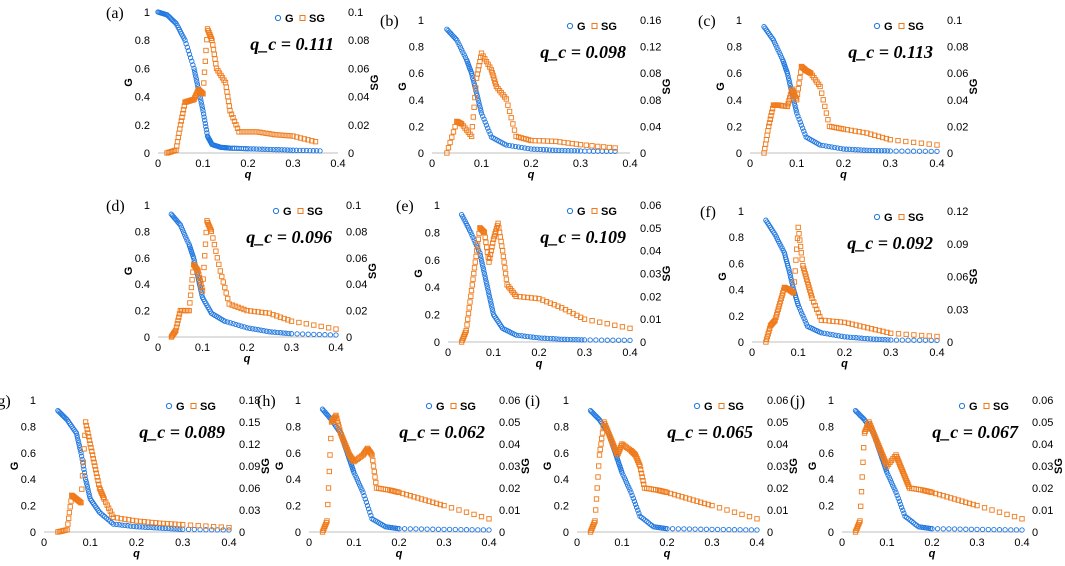  I want to click on y2-tick-label: 0.09, so click(249, 467).